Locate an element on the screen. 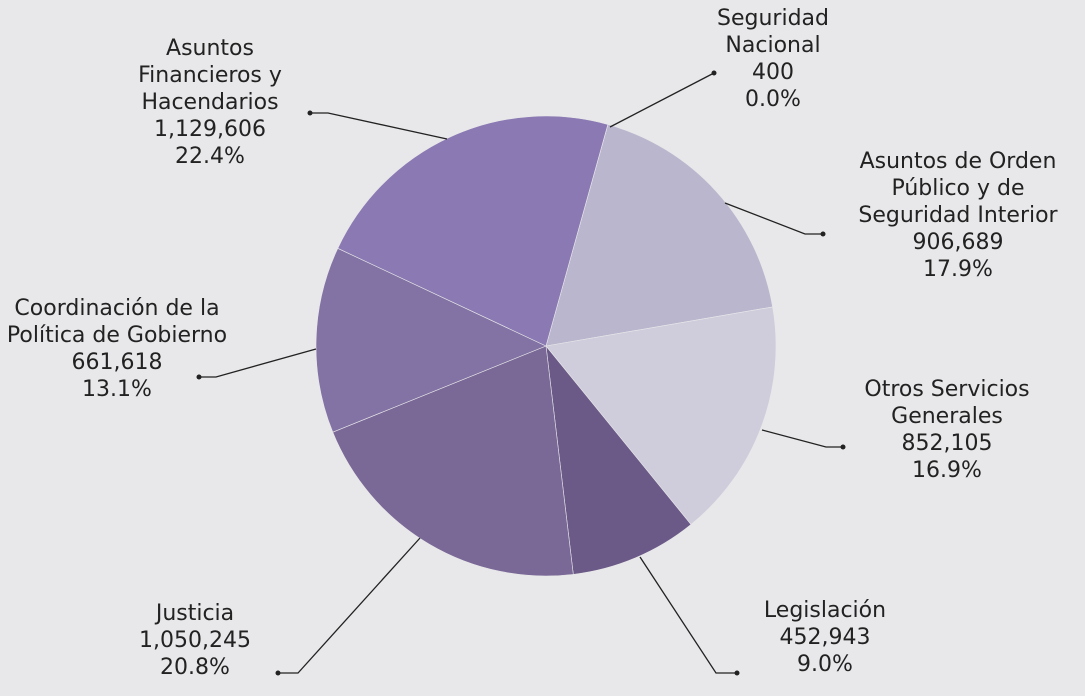  percent-label: 16.9% is located at coordinates (947, 470).